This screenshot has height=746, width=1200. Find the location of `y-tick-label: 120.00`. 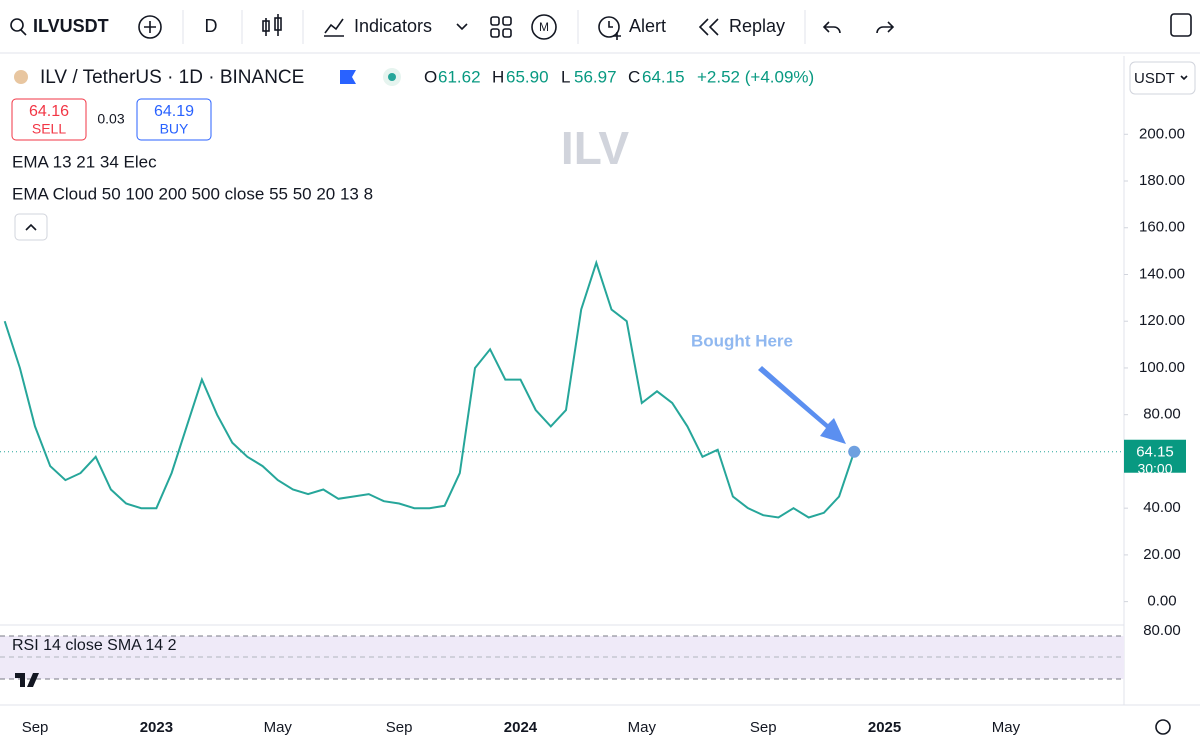

y-tick-label: 120.00 is located at coordinates (1162, 320).